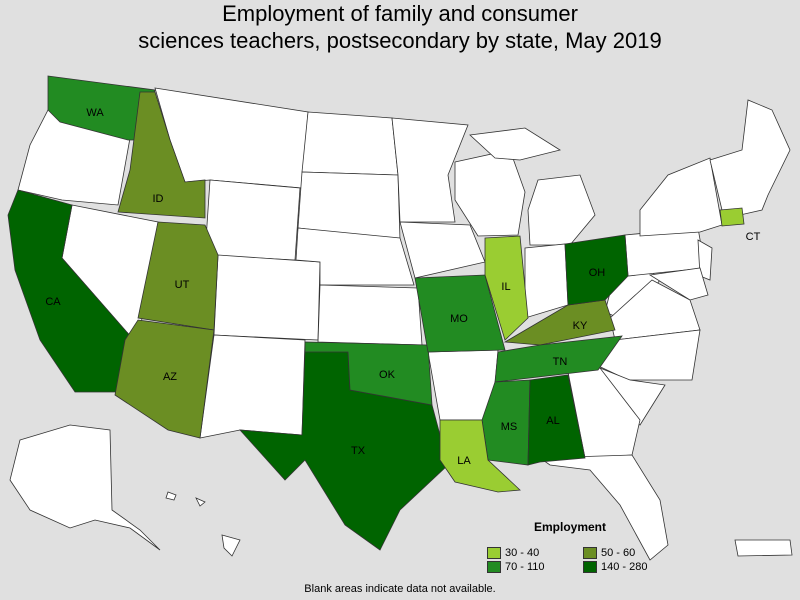 The height and width of the screenshot is (600, 800). I want to click on label-ca: CA, so click(53, 302).